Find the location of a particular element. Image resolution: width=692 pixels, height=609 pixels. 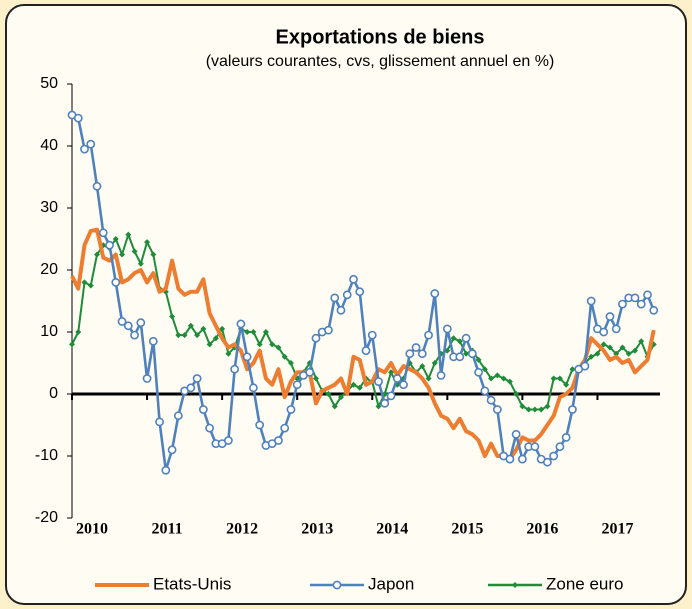

legend-item: Japon is located at coordinates (362, 583).